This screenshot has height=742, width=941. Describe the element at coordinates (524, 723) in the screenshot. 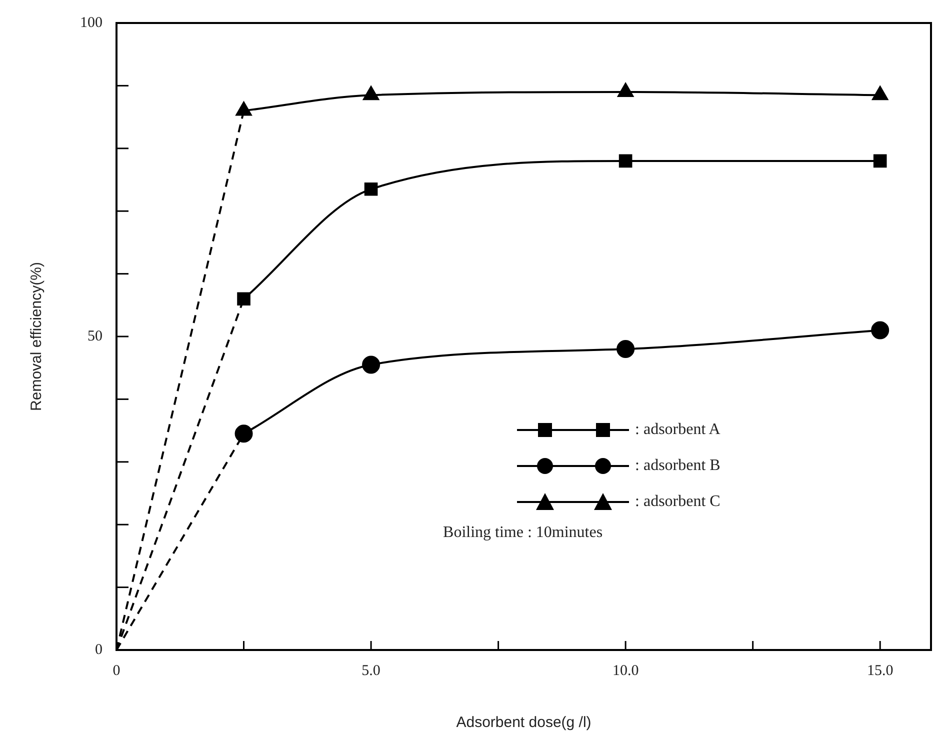

I see `x-axis-title: Adsorbent dose(g /l)` at that location.